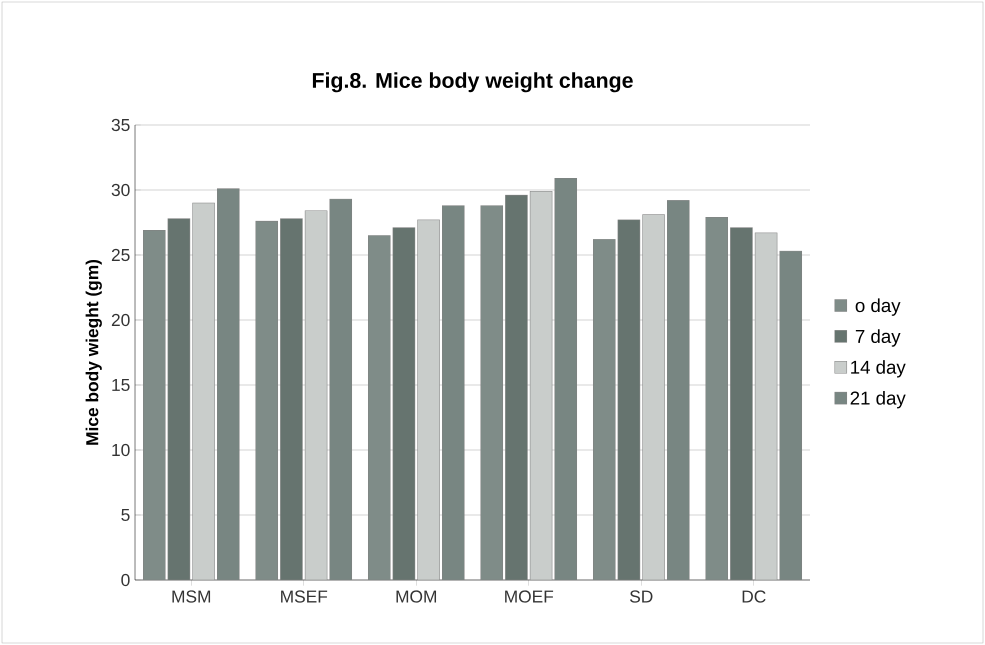 The width and height of the screenshot is (985, 645). Describe the element at coordinates (121, 320) in the screenshot. I see `y-tick-label: 20` at that location.